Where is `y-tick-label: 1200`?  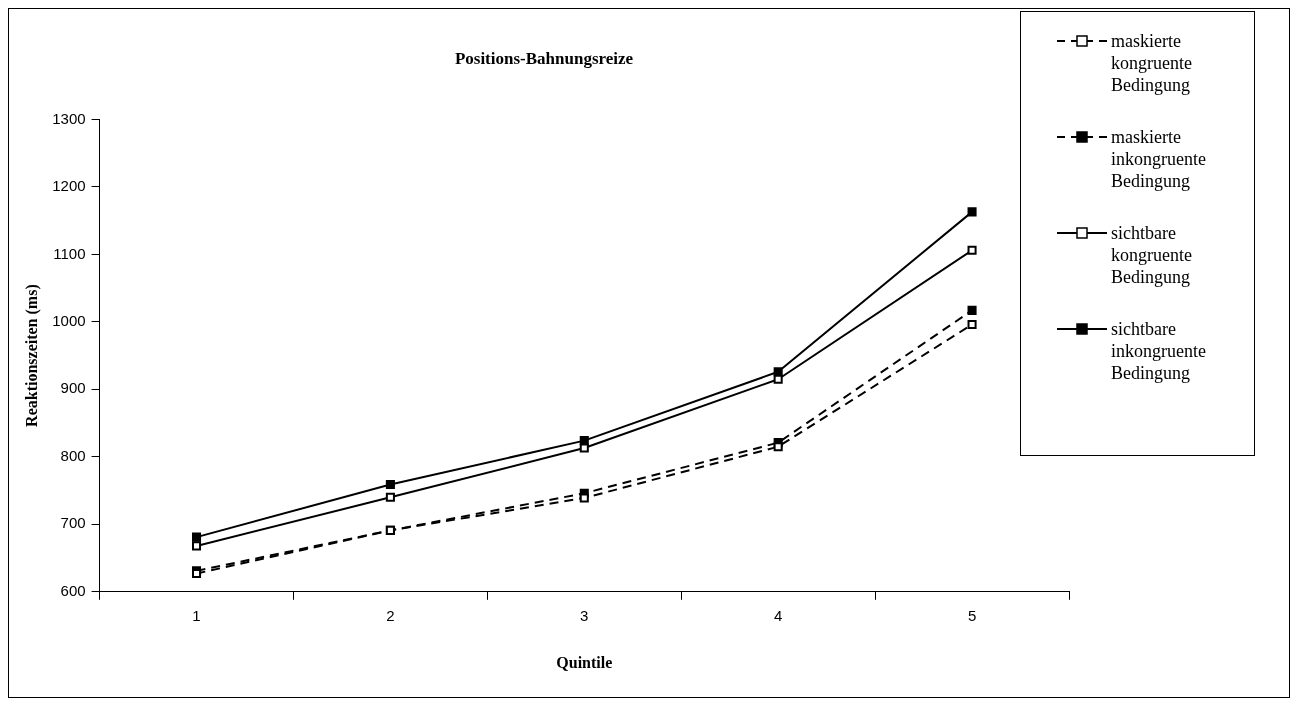
y-tick-label: 1200 is located at coordinates (69, 186).